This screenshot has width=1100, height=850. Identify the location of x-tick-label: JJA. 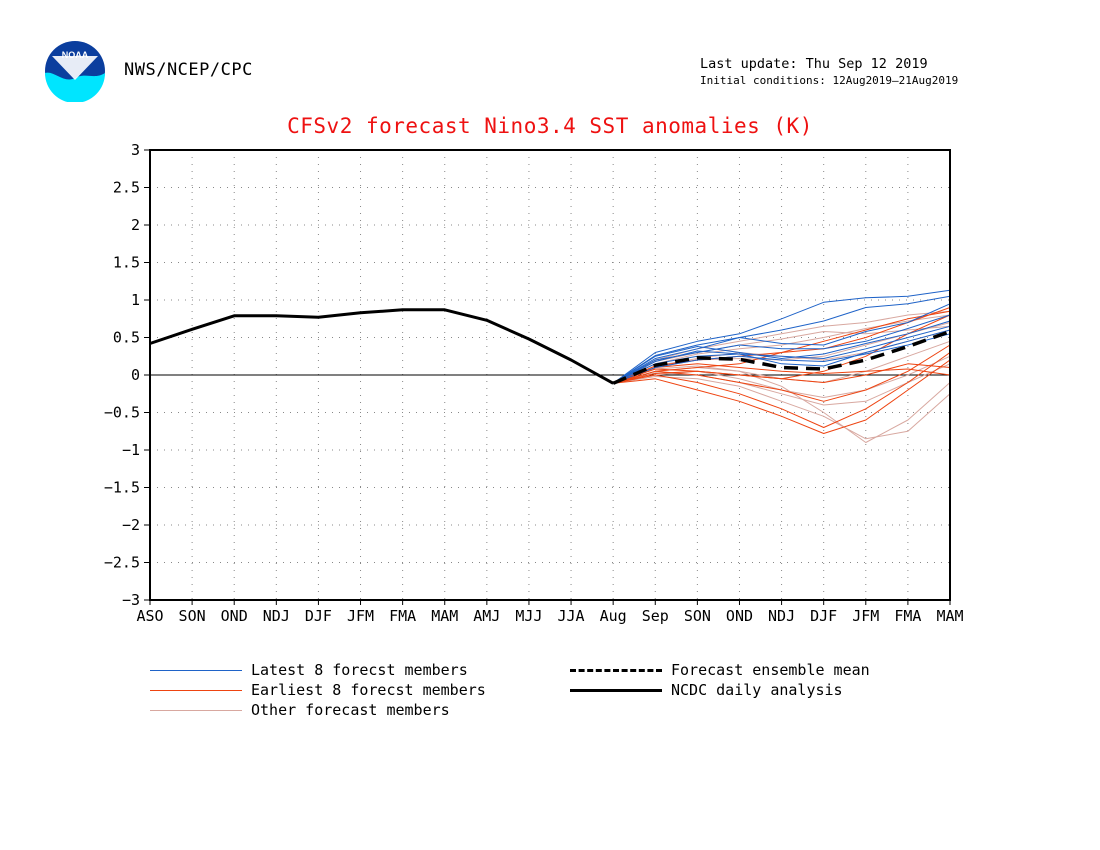
(571, 616).